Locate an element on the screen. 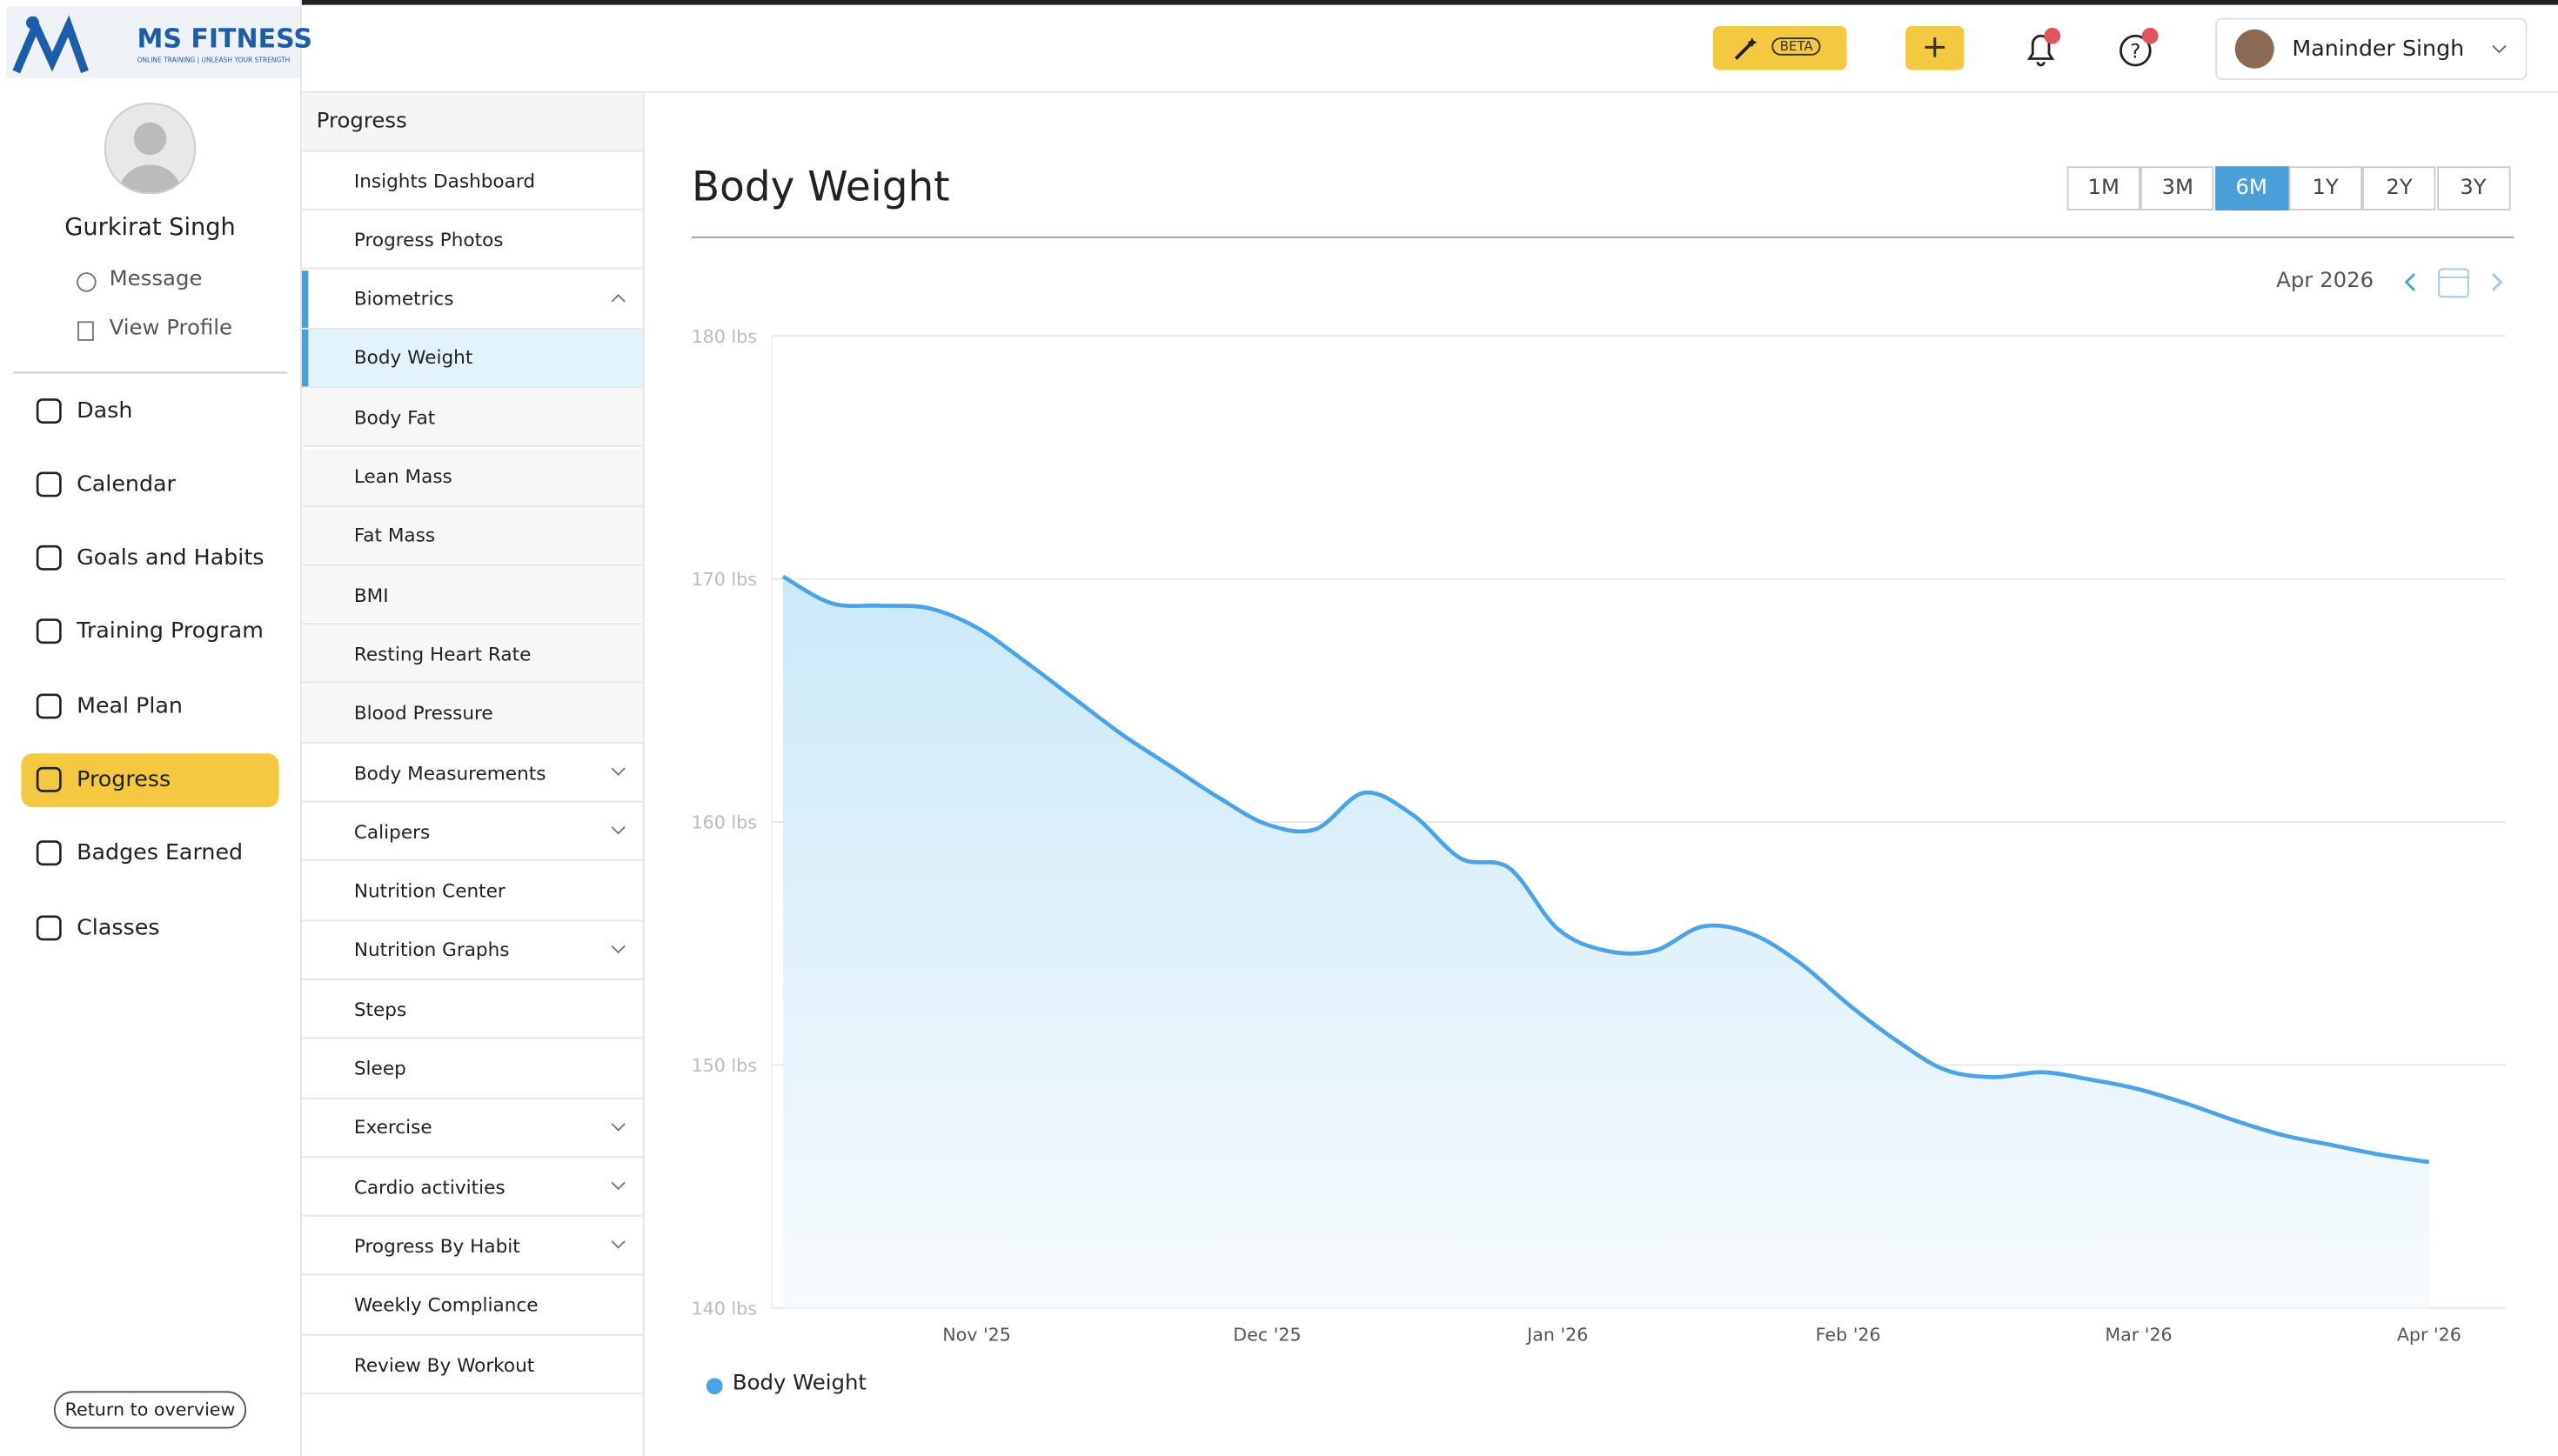 Image resolution: width=2558 pixels, height=1456 pixels. submenu-item: Fat Mass is located at coordinates (472, 536).